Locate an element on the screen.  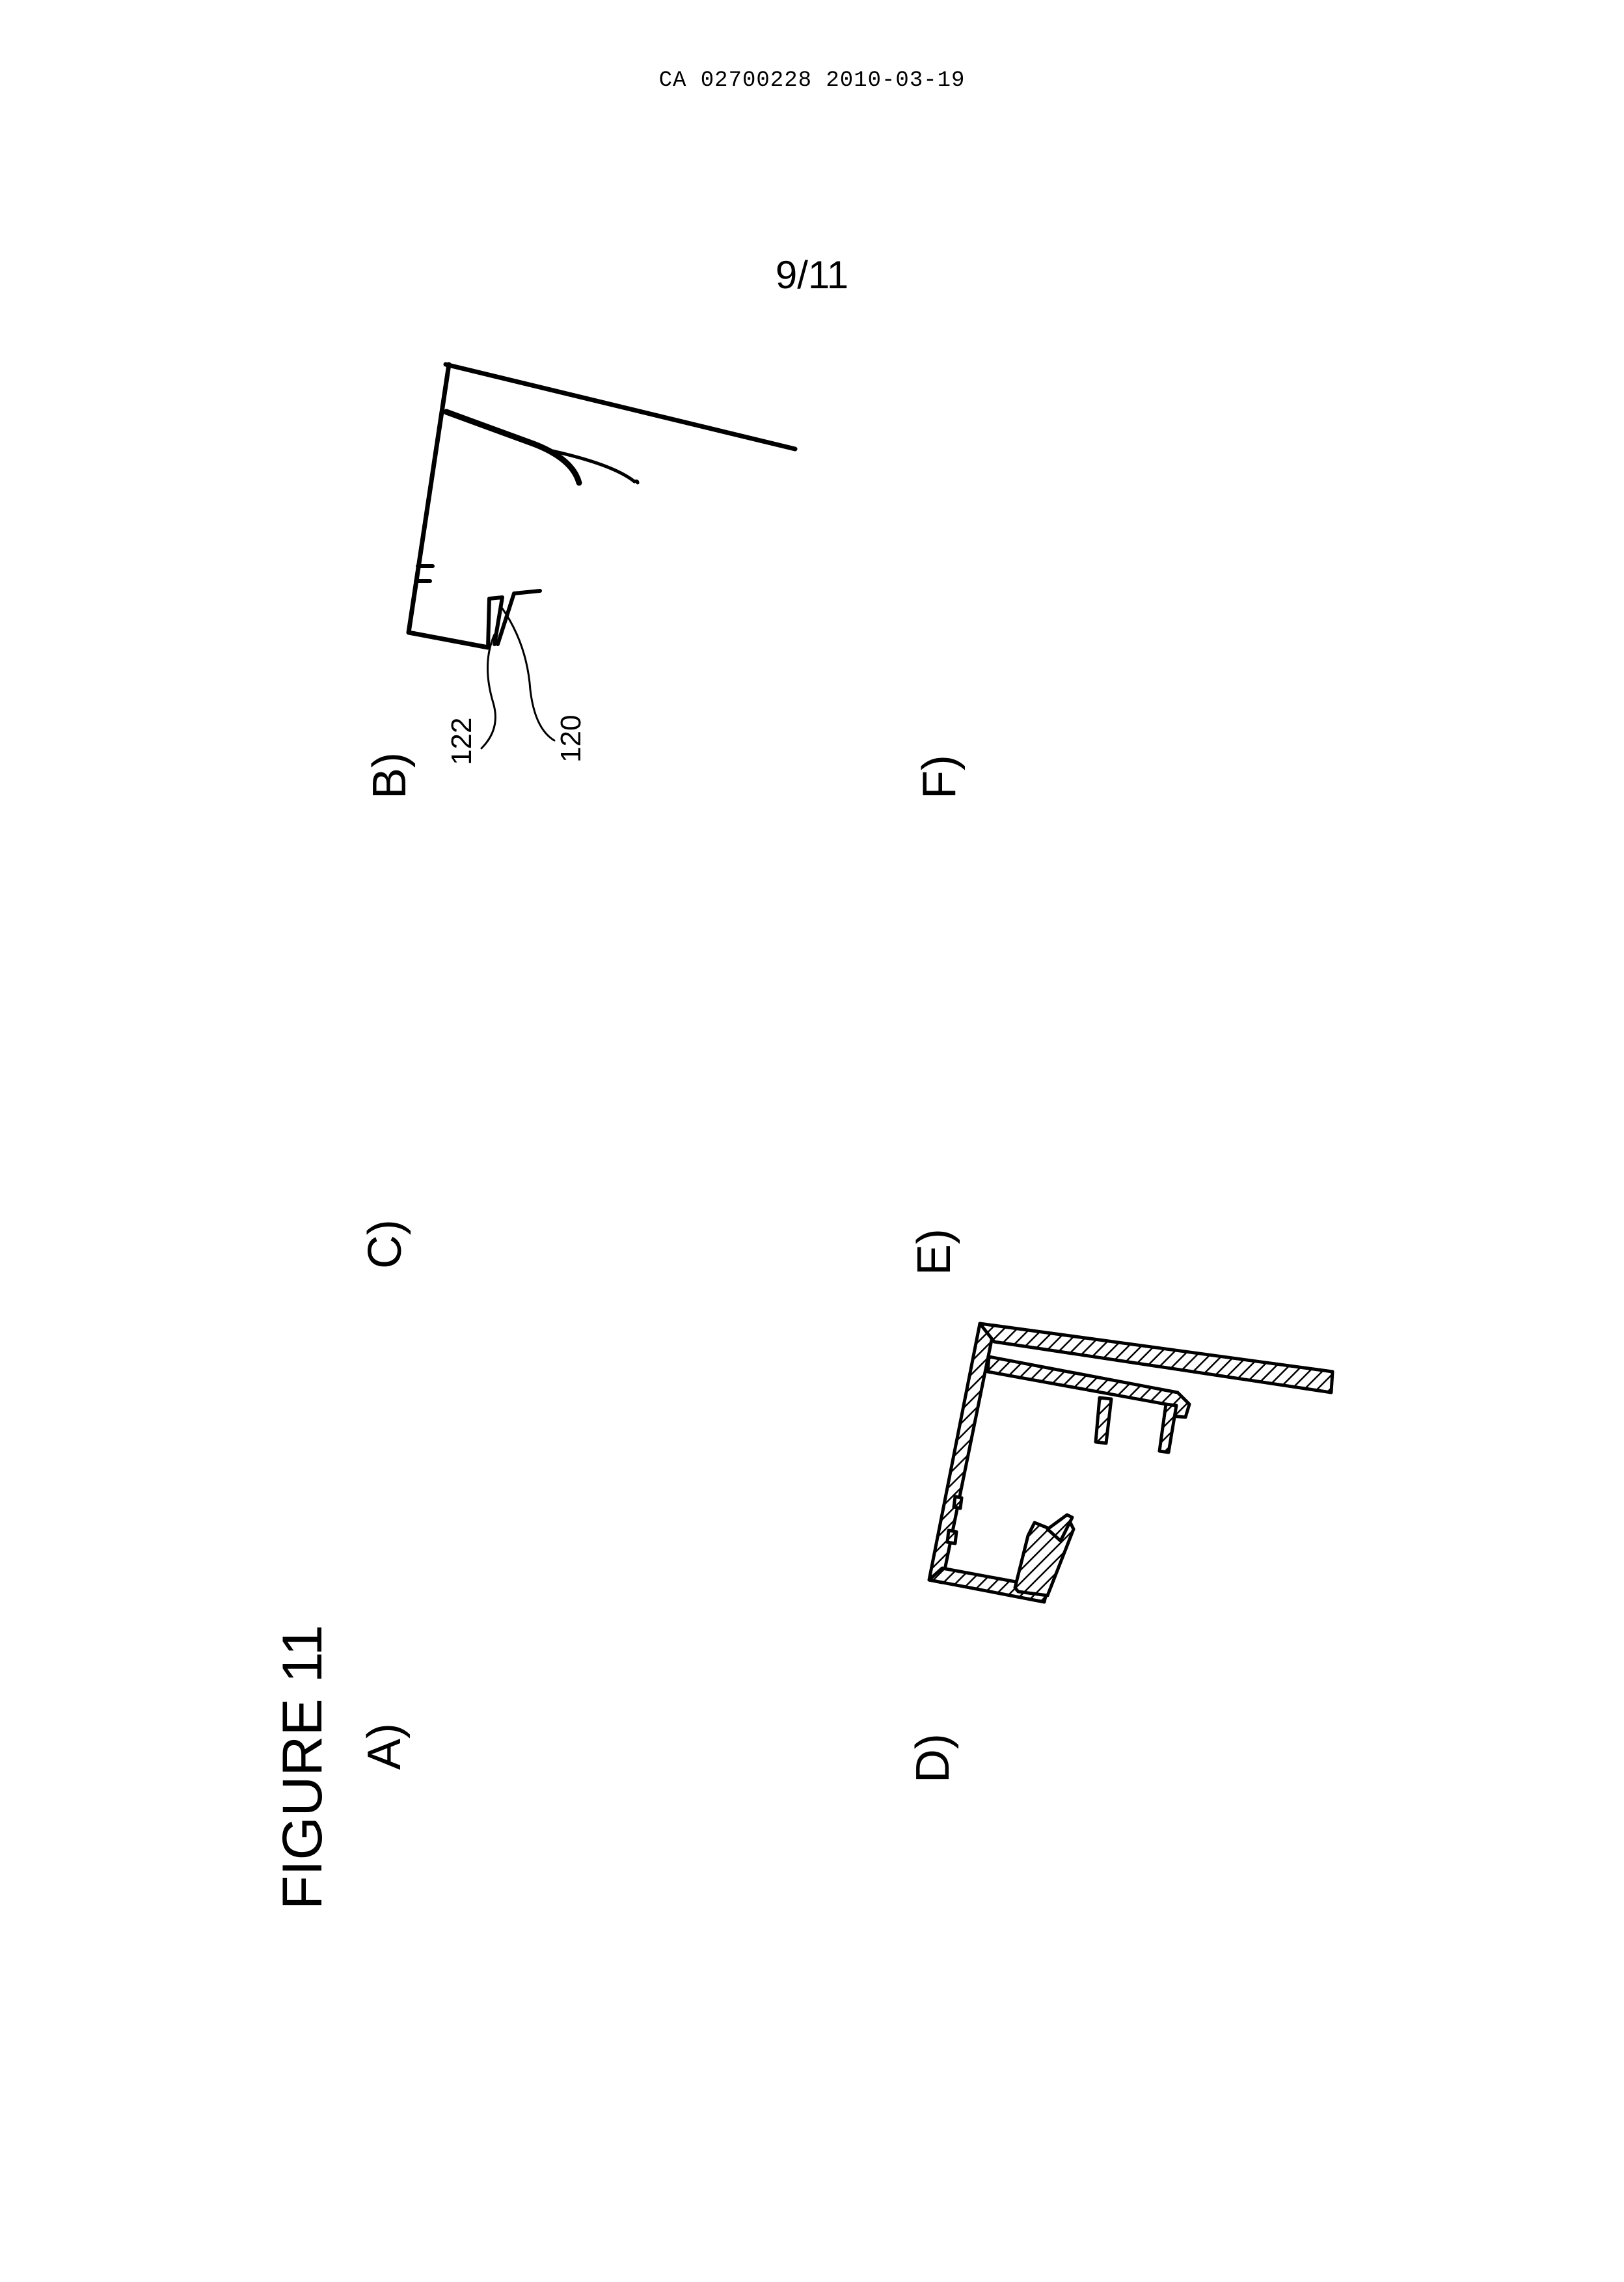
panel-b-drawing is located at coordinates (602, 556).